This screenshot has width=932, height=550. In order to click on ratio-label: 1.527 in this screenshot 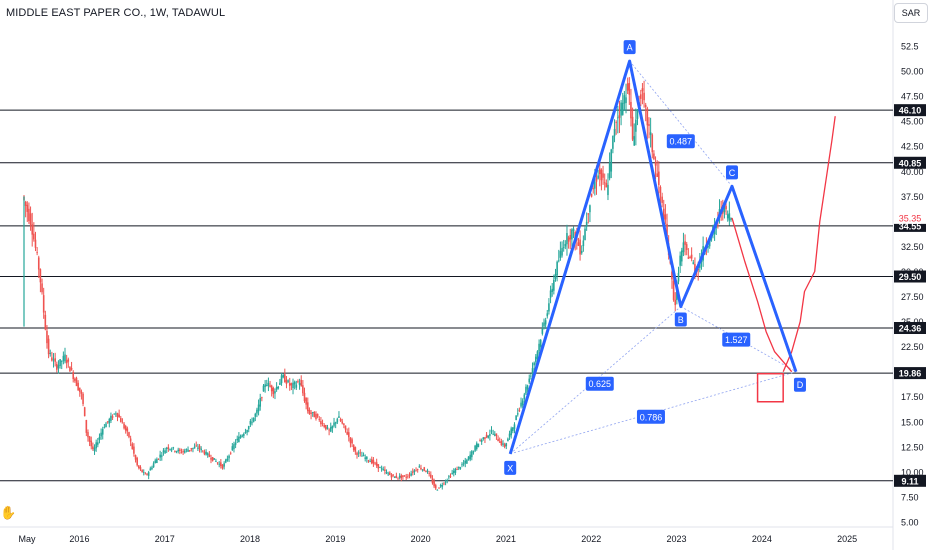, I will do `click(736, 340)`.